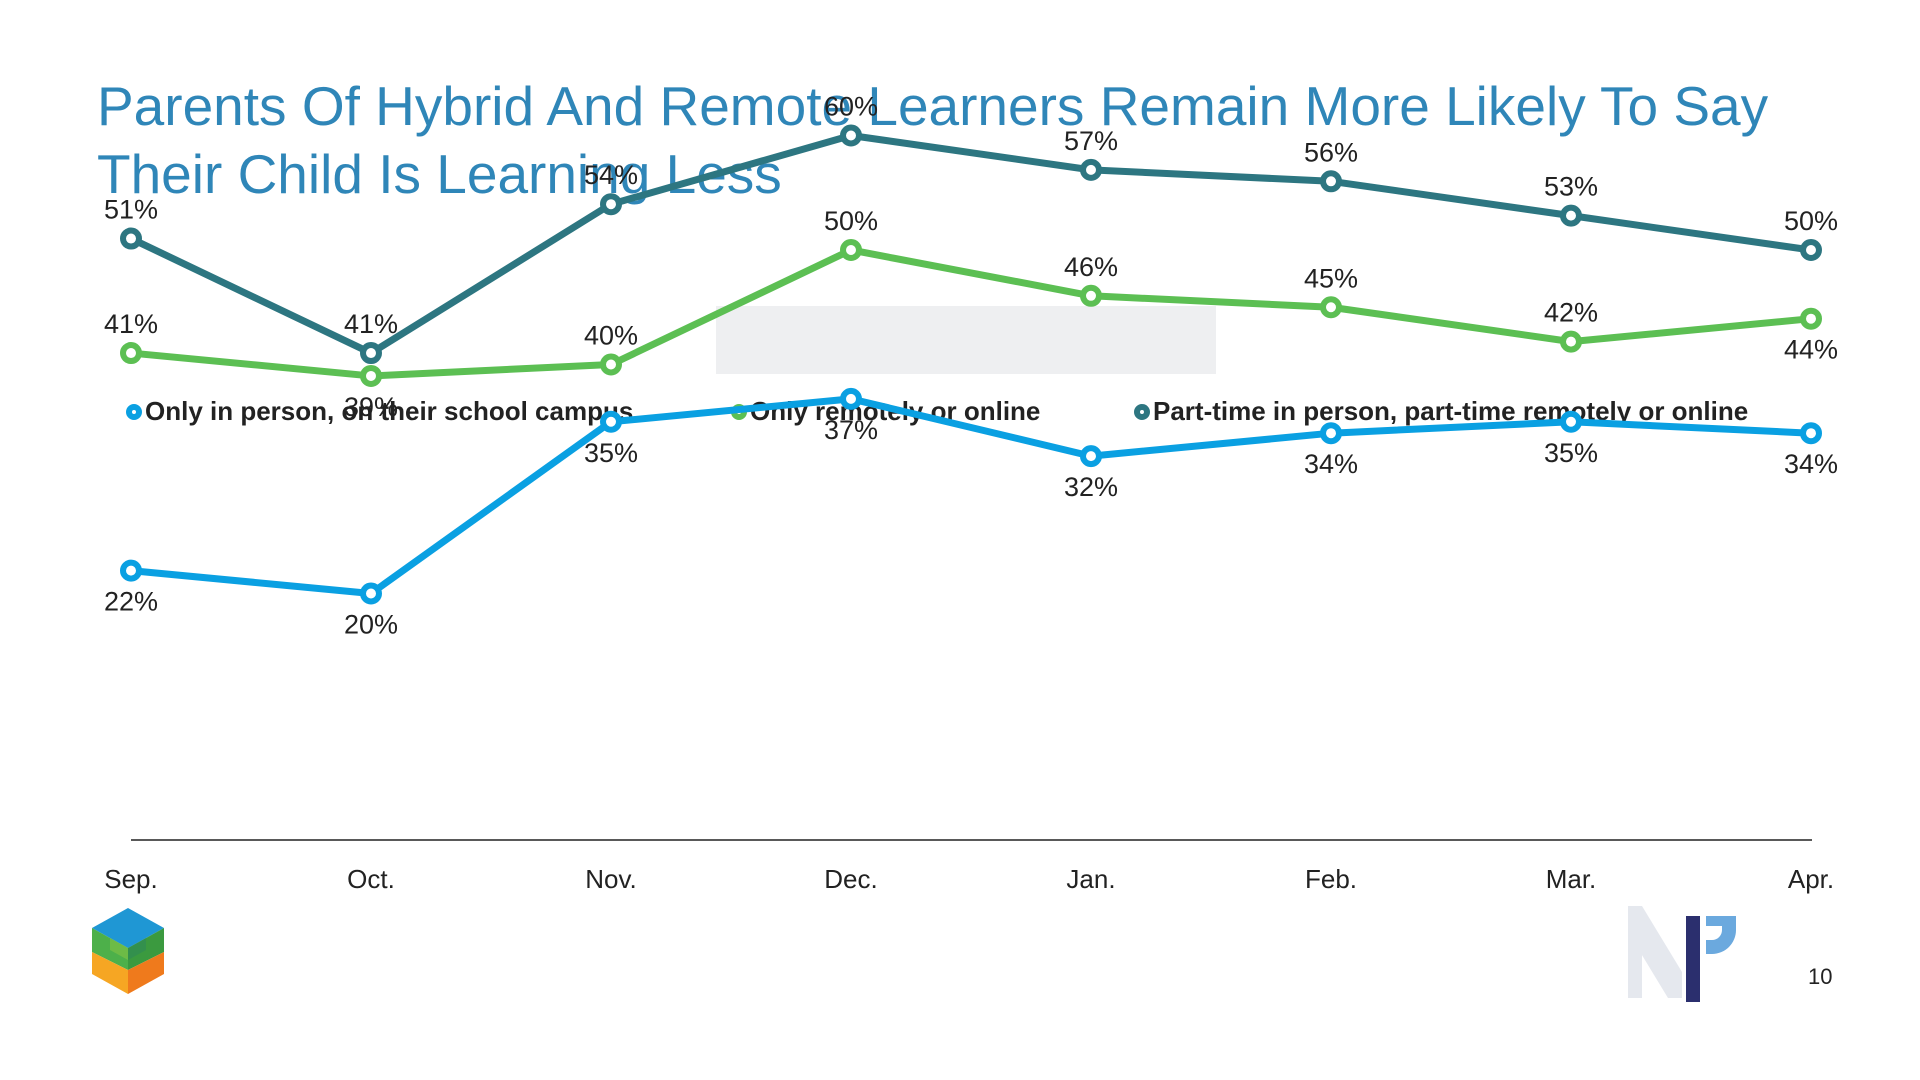 The width and height of the screenshot is (1920, 1080). Describe the element at coordinates (1331, 464) in the screenshot. I see `data-label-in-person-5: 34%` at that location.